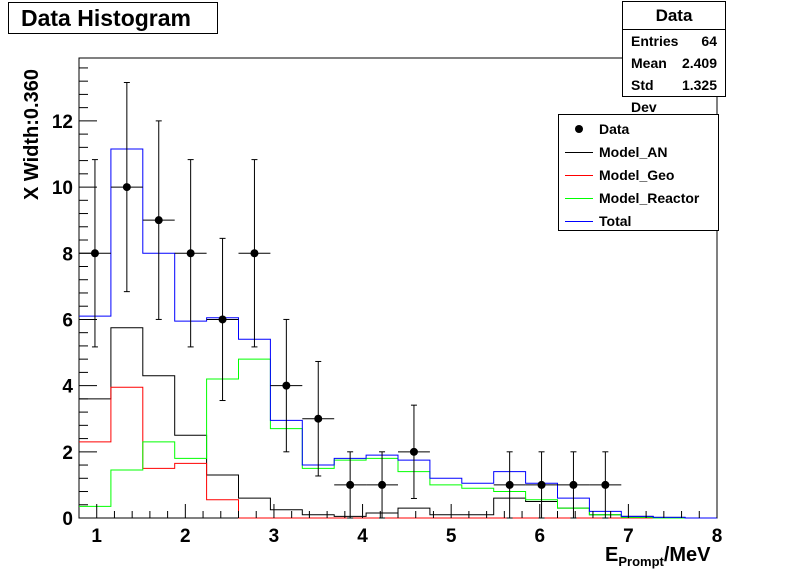 This screenshot has height=576, width=798. Describe the element at coordinates (615, 220) in the screenshot. I see `legend-label: Total` at that location.